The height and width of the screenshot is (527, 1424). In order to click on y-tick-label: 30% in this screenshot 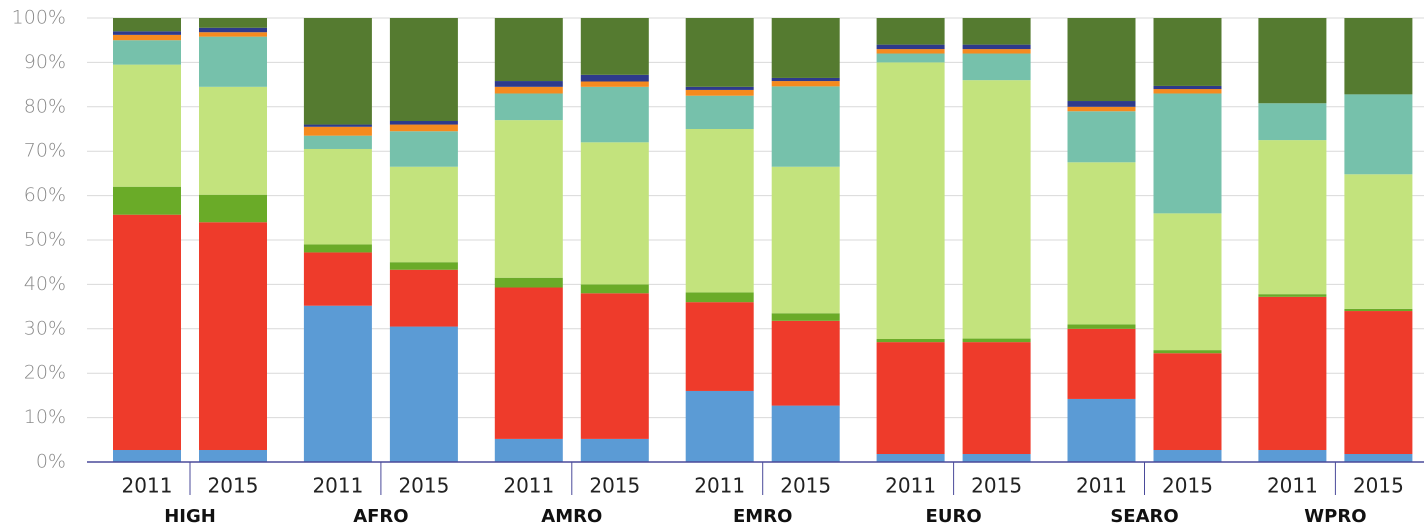, I will do `click(45, 328)`.